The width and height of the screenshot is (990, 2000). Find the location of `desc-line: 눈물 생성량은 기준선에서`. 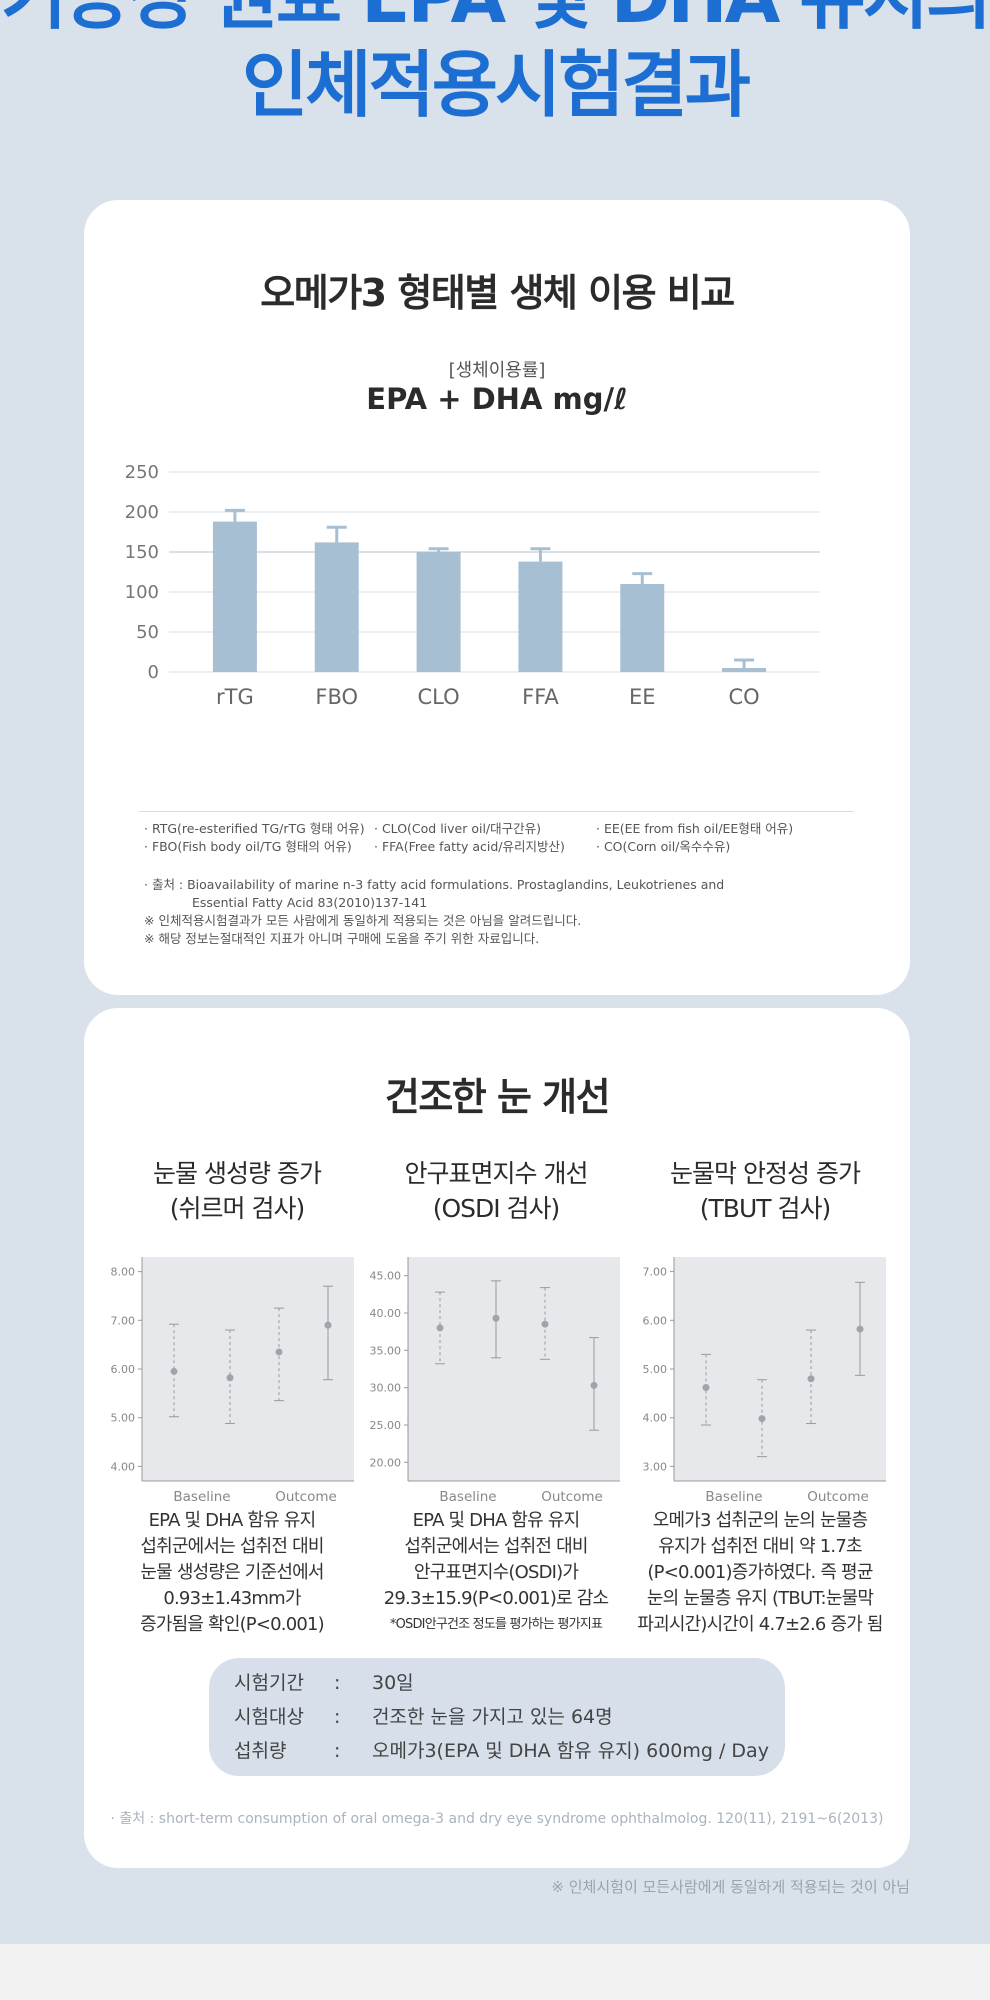

desc-line: 눈물 생성량은 기준선에서 is located at coordinates (232, 1572).